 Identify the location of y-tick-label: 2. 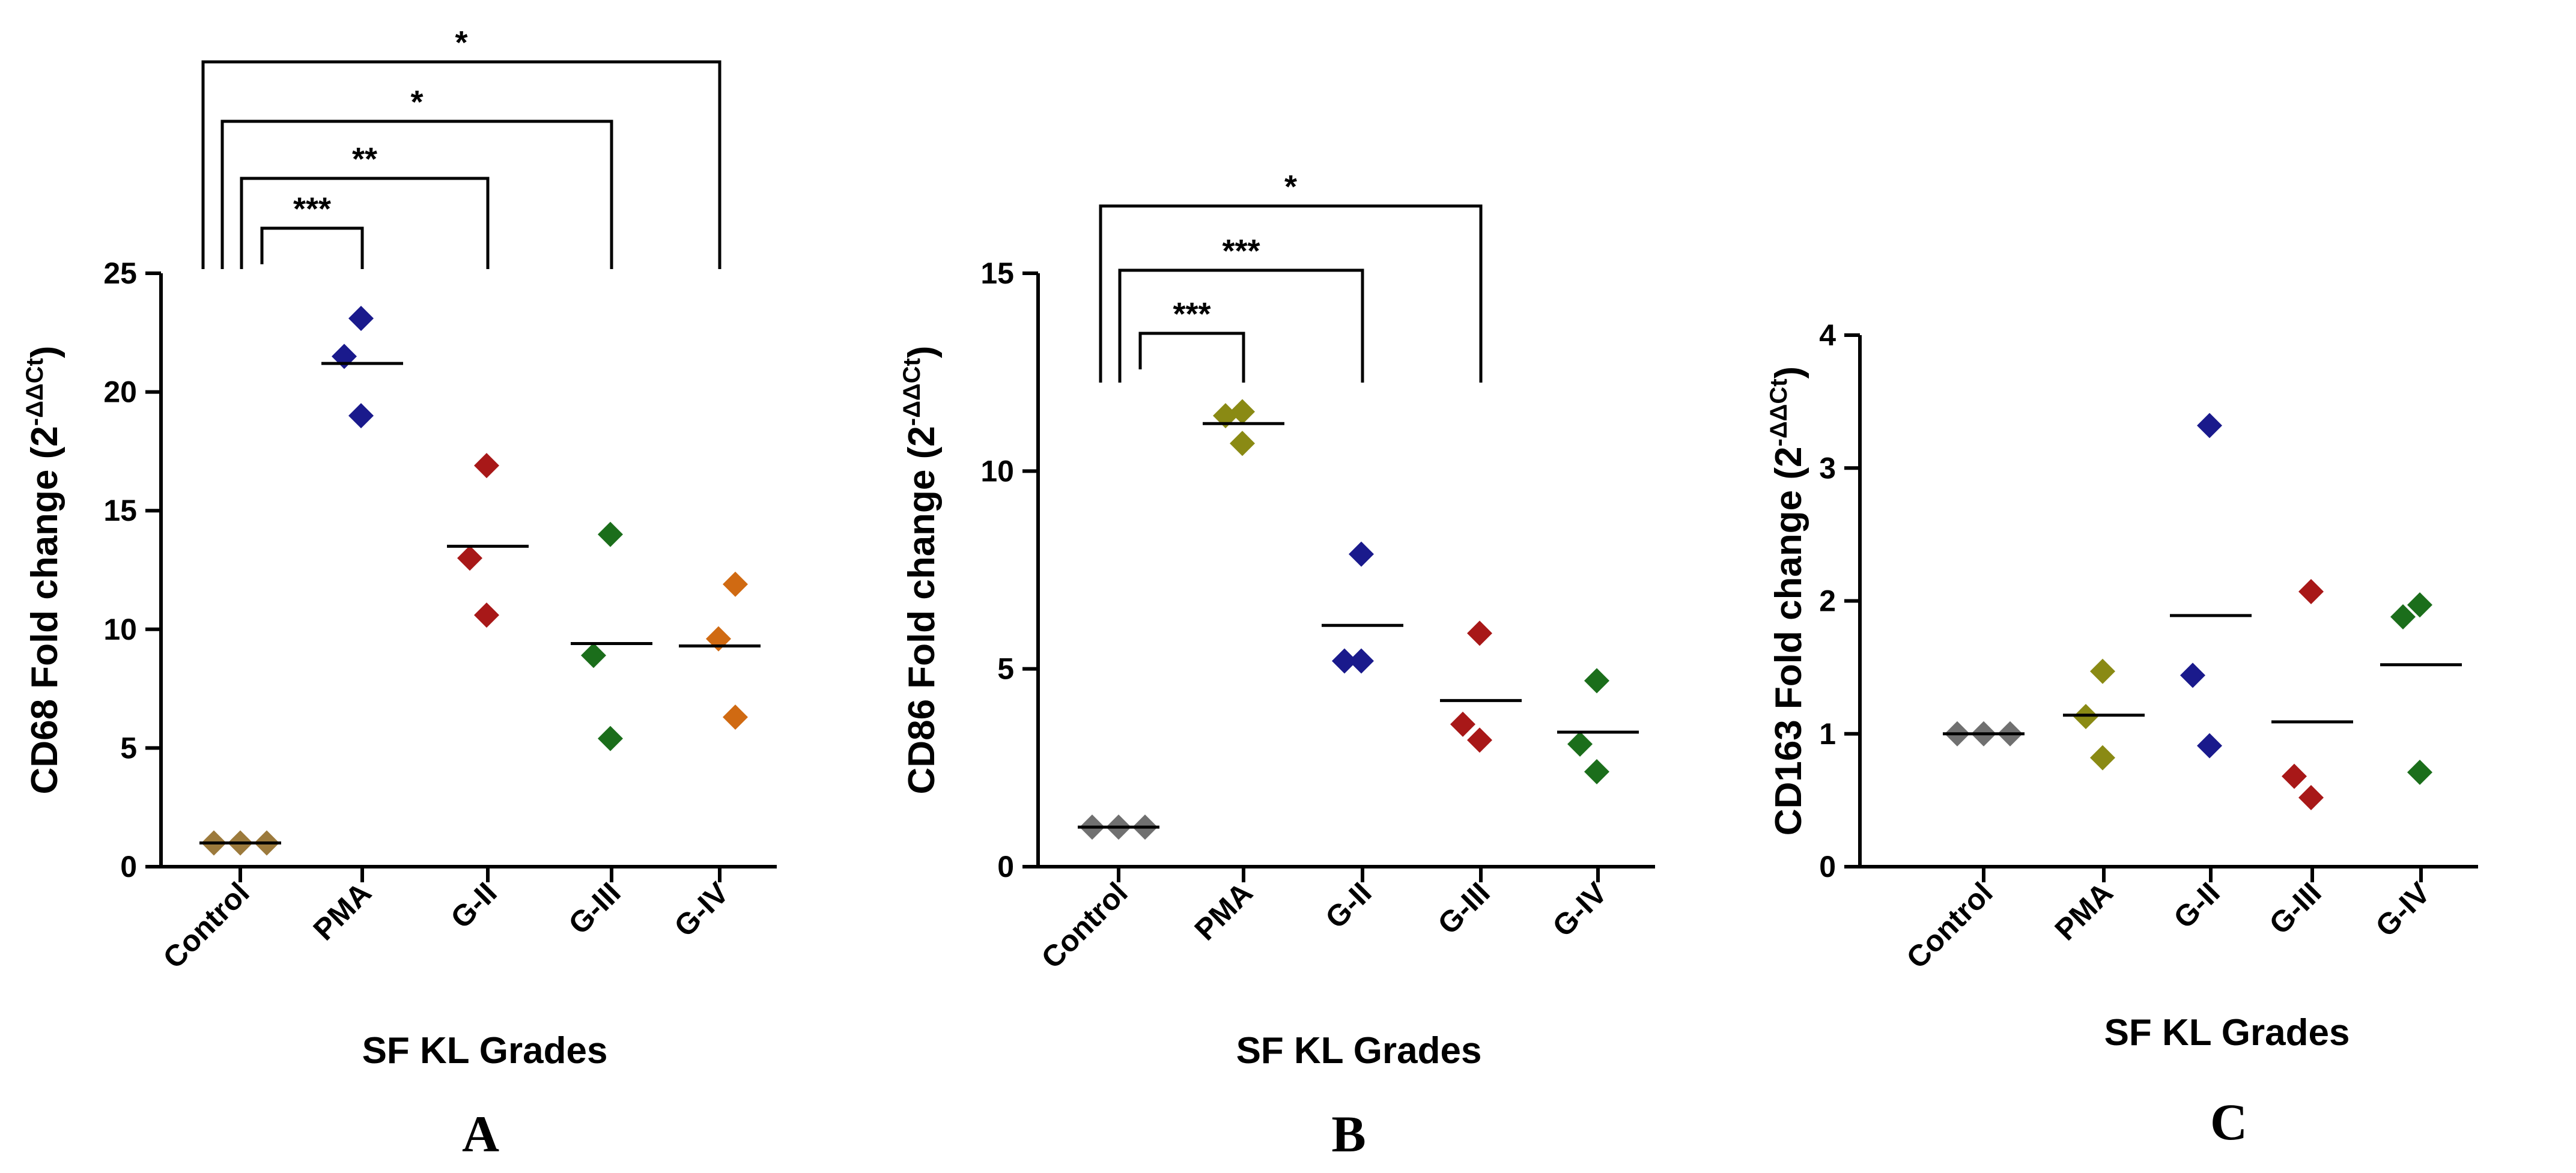
(1828, 601).